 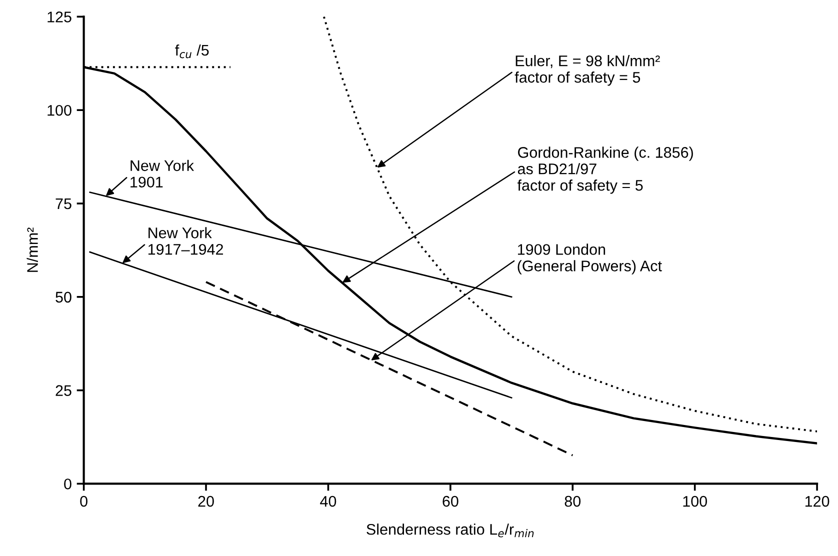 What do you see at coordinates (185, 241) in the screenshot?
I see `annotation: New York 1917–1942` at bounding box center [185, 241].